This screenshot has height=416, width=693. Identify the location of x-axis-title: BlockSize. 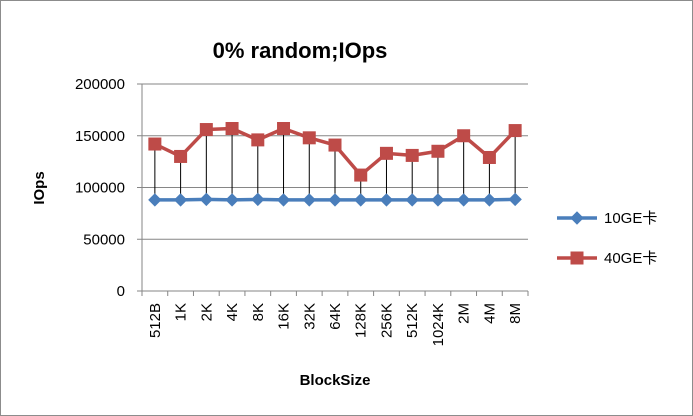
(335, 380).